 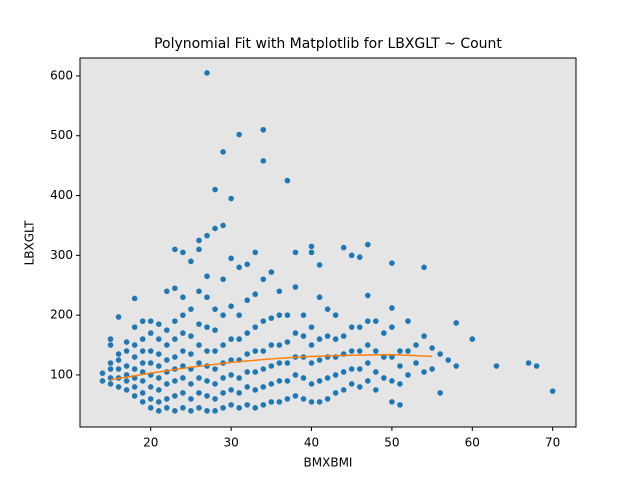 I want to click on x-tick-label: 50, so click(x=391, y=443).